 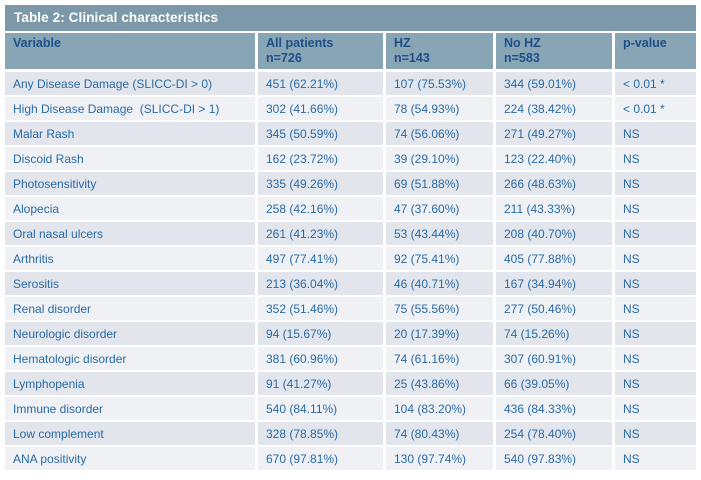 What do you see at coordinates (320, 333) in the screenshot?
I see `cell-all-patients: 94 (15.67%)` at bounding box center [320, 333].